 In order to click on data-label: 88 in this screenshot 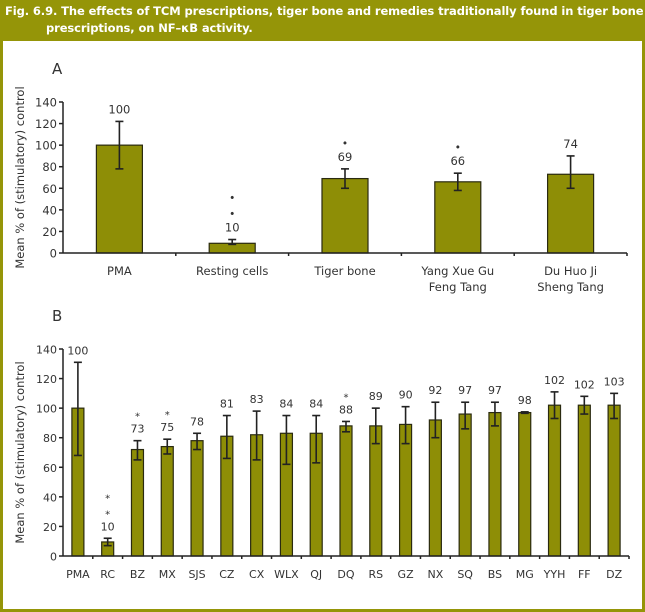, I will do `click(346, 409)`.